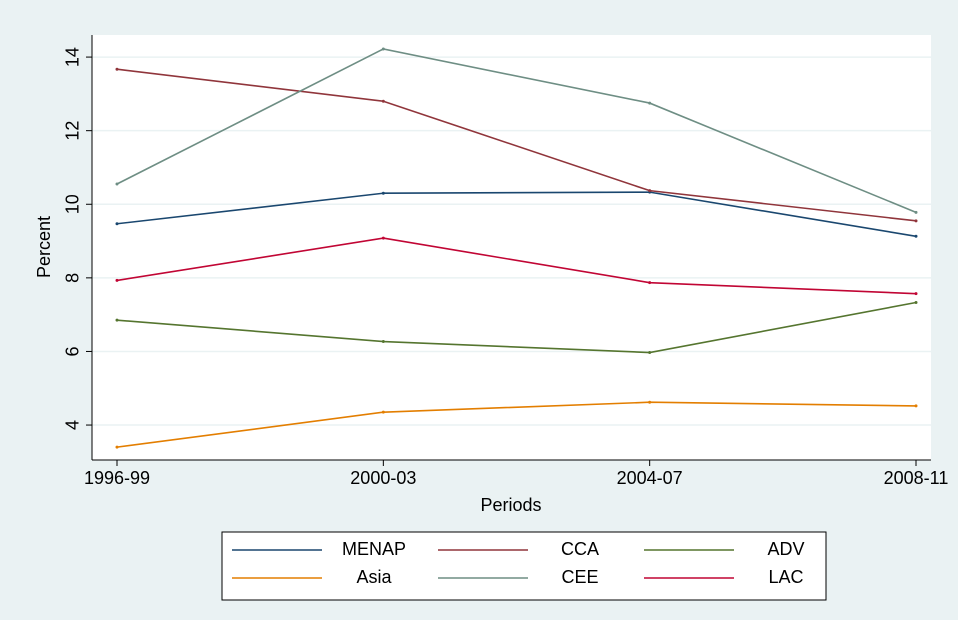 The width and height of the screenshot is (958, 625). What do you see at coordinates (785, 549) in the screenshot?
I see `legend-label: ADV` at bounding box center [785, 549].